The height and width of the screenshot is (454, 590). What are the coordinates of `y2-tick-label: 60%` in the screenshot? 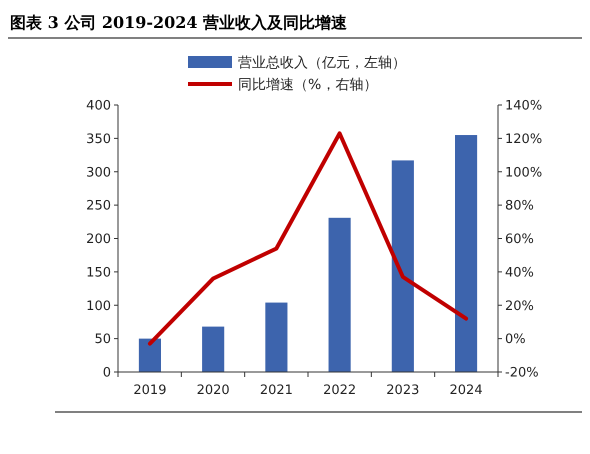 It's located at (519, 240).